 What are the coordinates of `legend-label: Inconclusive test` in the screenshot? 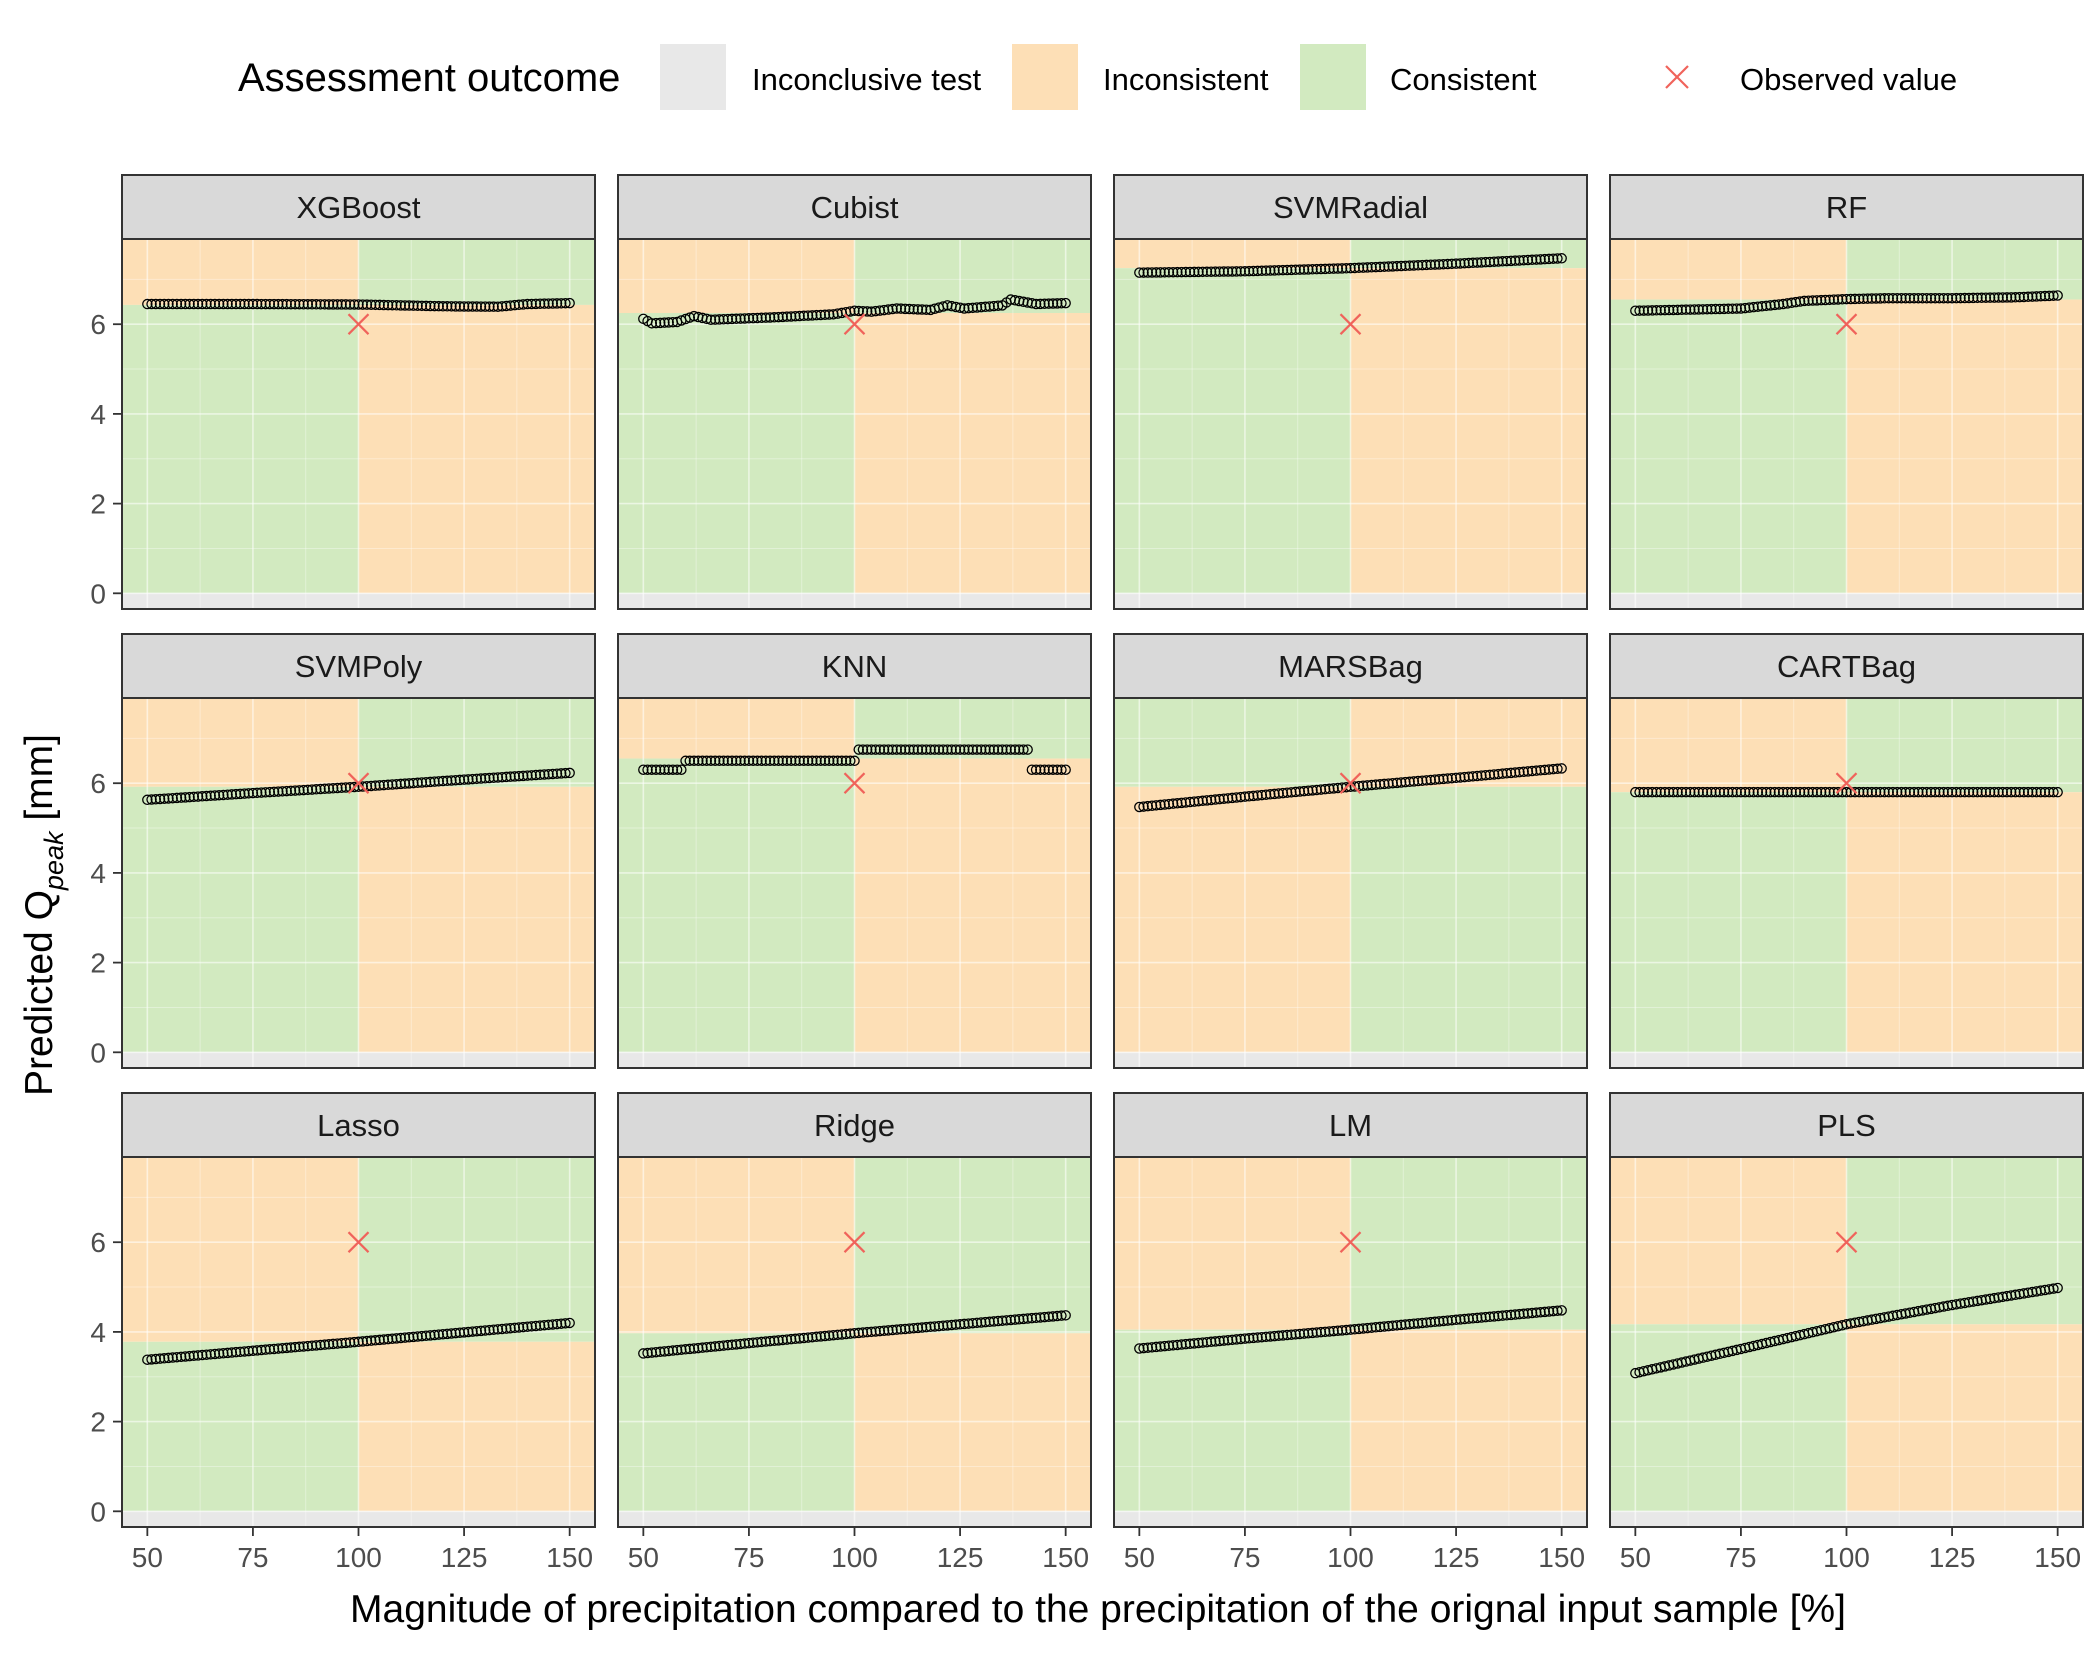 It's located at (867, 79).